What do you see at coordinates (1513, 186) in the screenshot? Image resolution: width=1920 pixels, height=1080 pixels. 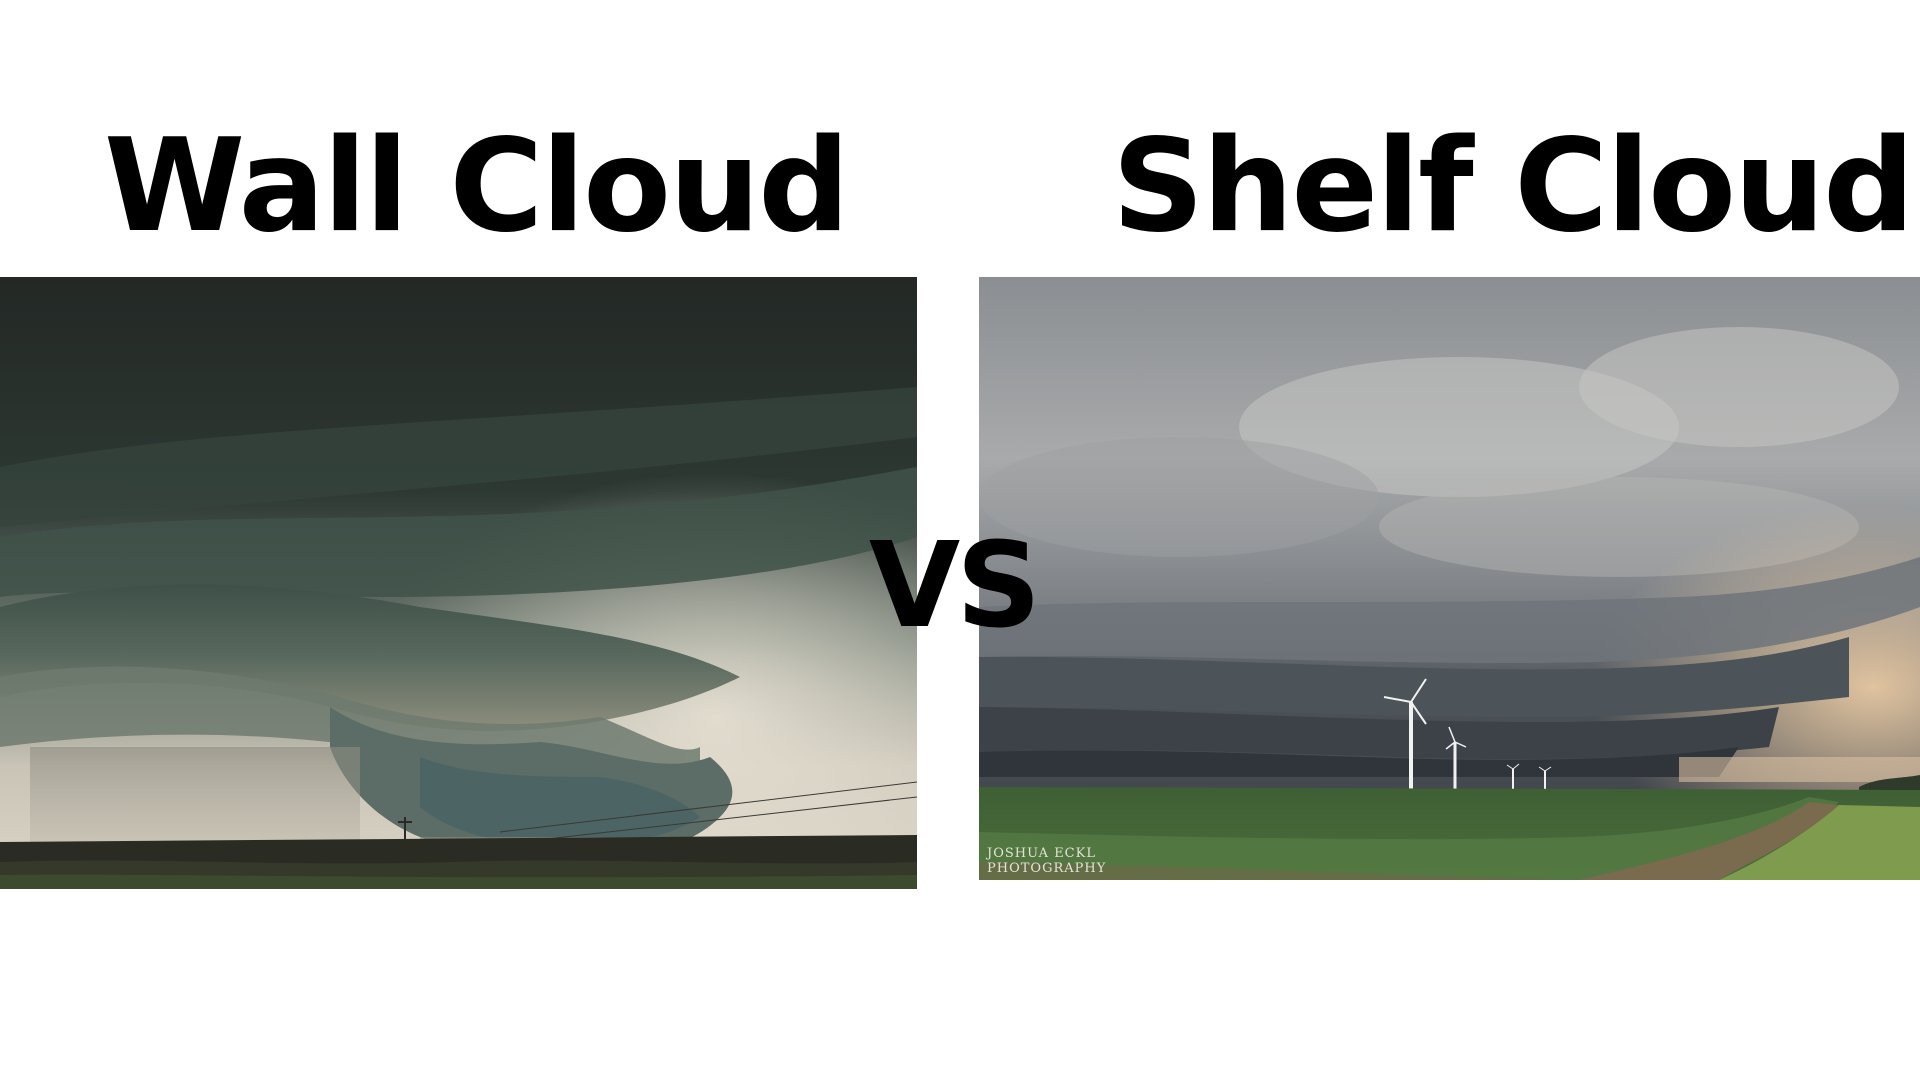 I see `shelf-cloud-title: Shelf Cloud` at bounding box center [1513, 186].